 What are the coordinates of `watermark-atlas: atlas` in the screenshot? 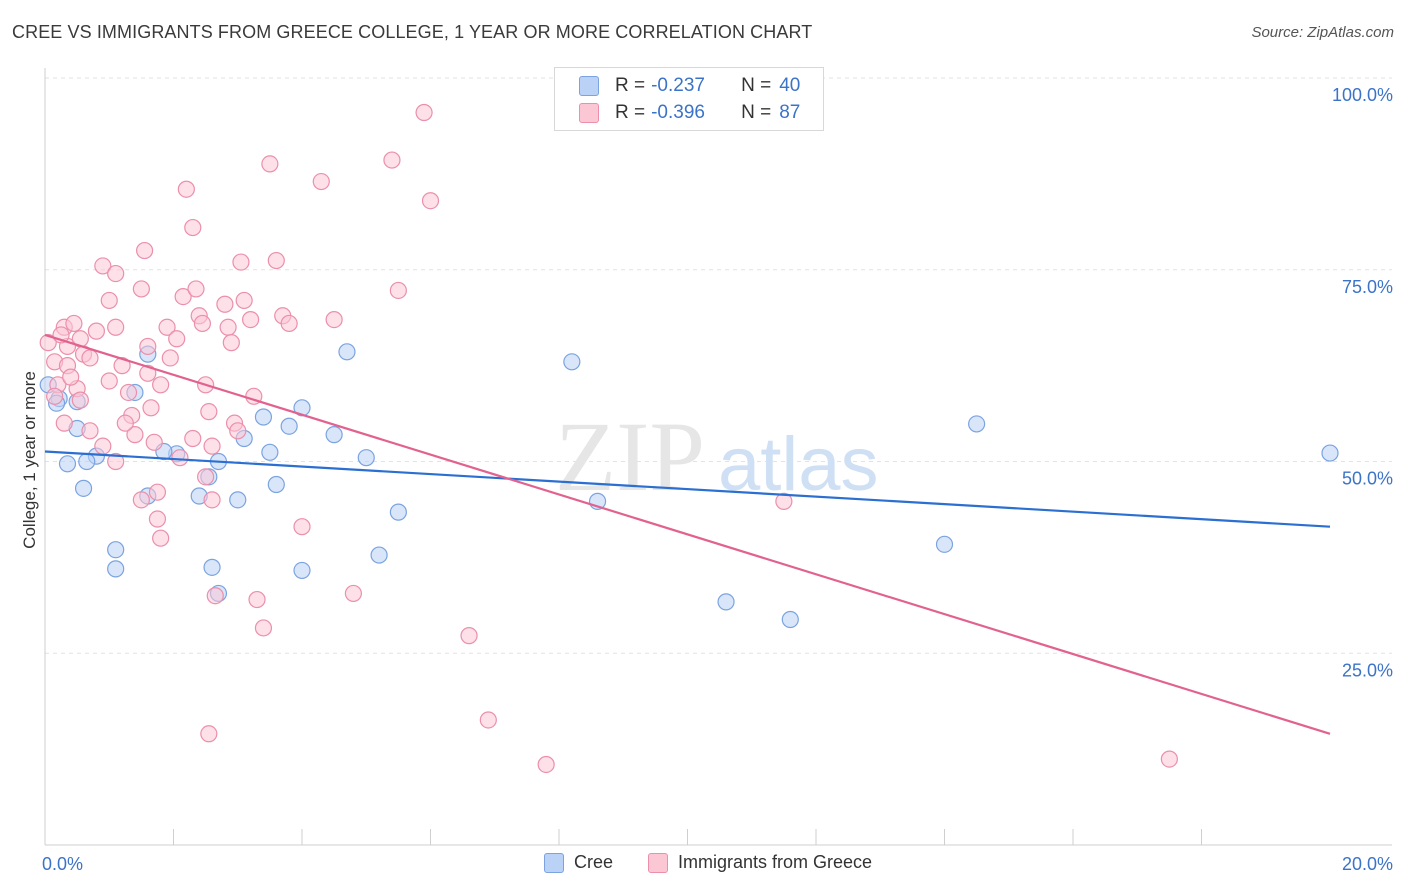 It's located at (798, 464).